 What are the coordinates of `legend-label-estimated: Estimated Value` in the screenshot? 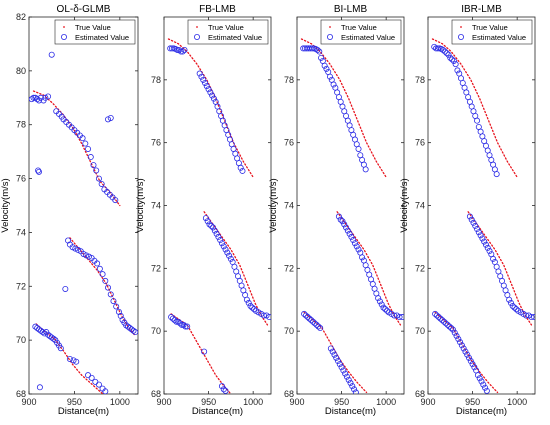 It's located at (499, 37).